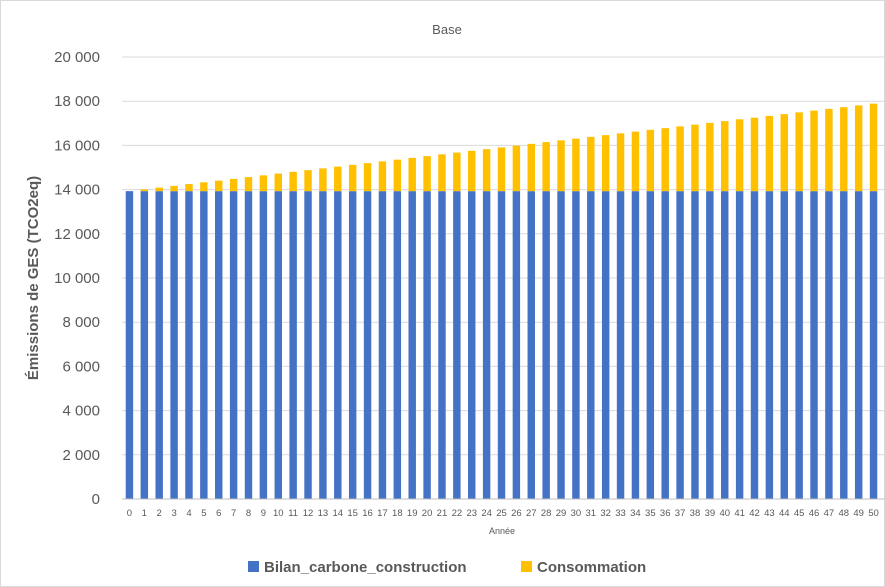 This screenshot has height=587, width=885. Describe the element at coordinates (412, 513) in the screenshot. I see `x-tick-label: 19` at that location.